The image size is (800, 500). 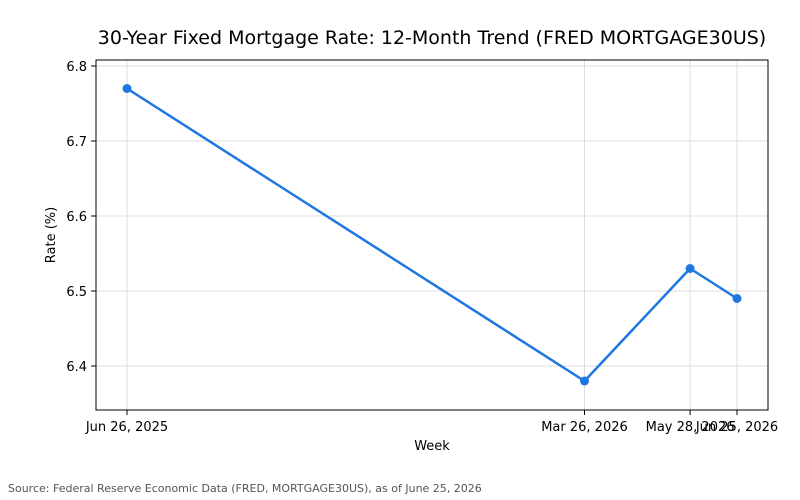 What do you see at coordinates (76, 67) in the screenshot?
I see `y-tick-label: 6.8` at bounding box center [76, 67].